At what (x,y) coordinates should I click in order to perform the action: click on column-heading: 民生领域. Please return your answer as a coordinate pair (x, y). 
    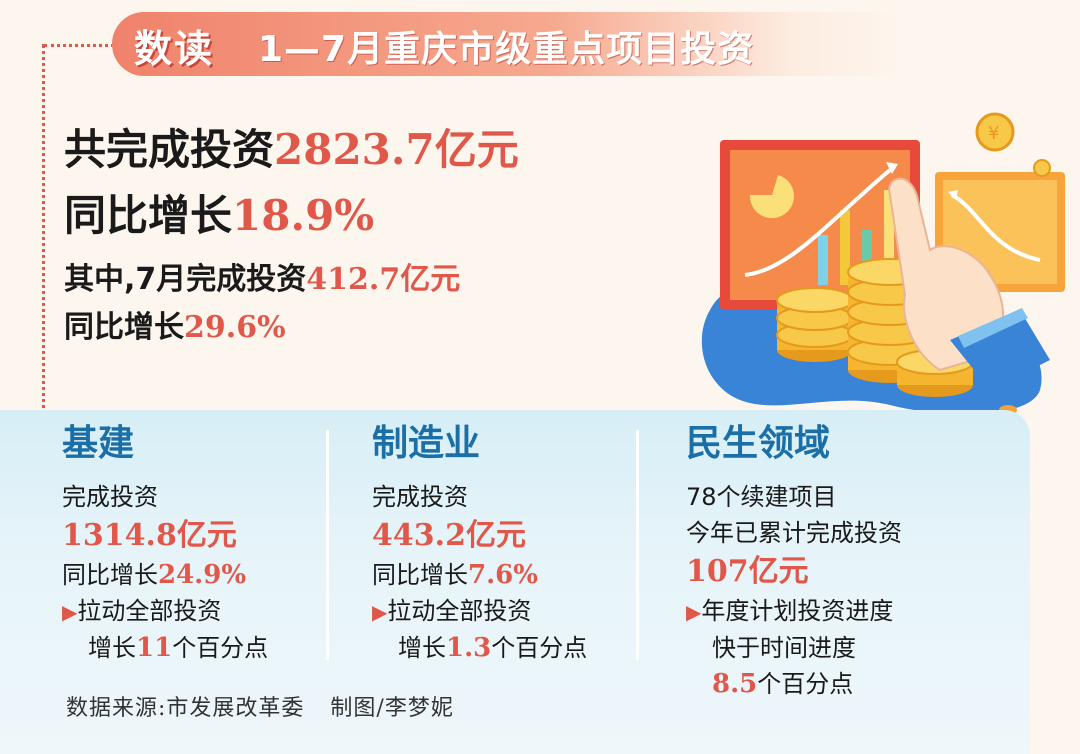
    Looking at the image, I should click on (758, 443).